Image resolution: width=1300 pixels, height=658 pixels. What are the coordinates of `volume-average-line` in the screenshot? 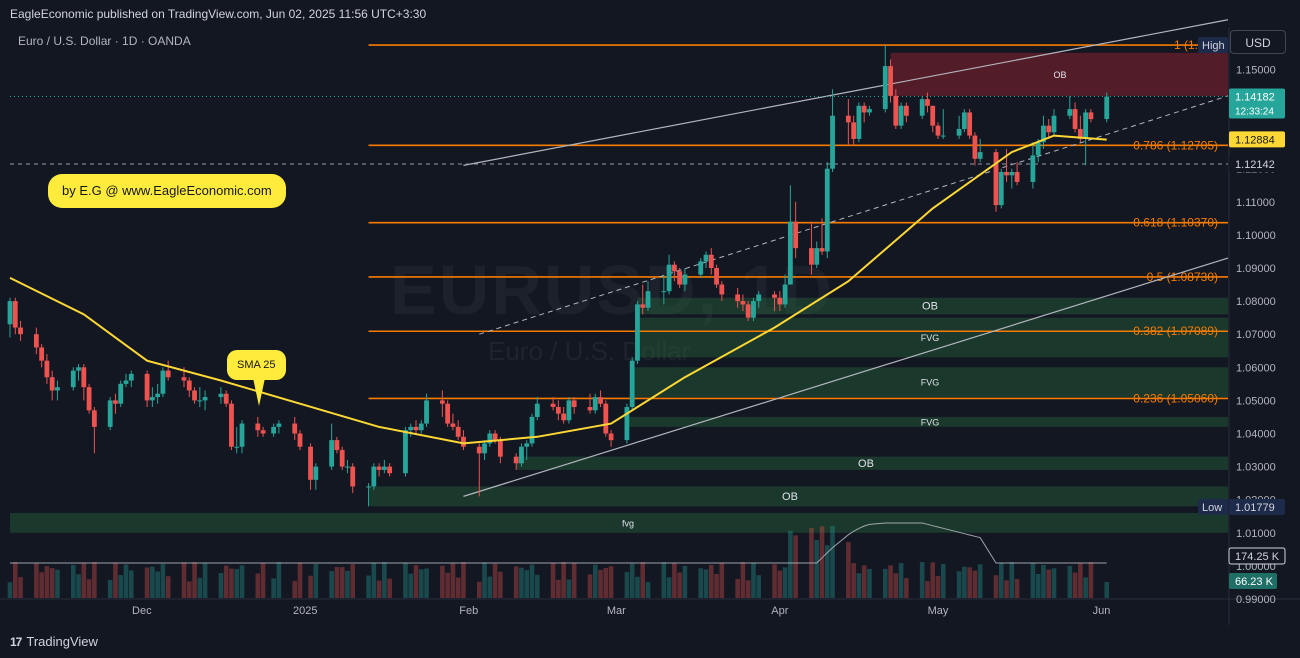 It's located at (558, 543).